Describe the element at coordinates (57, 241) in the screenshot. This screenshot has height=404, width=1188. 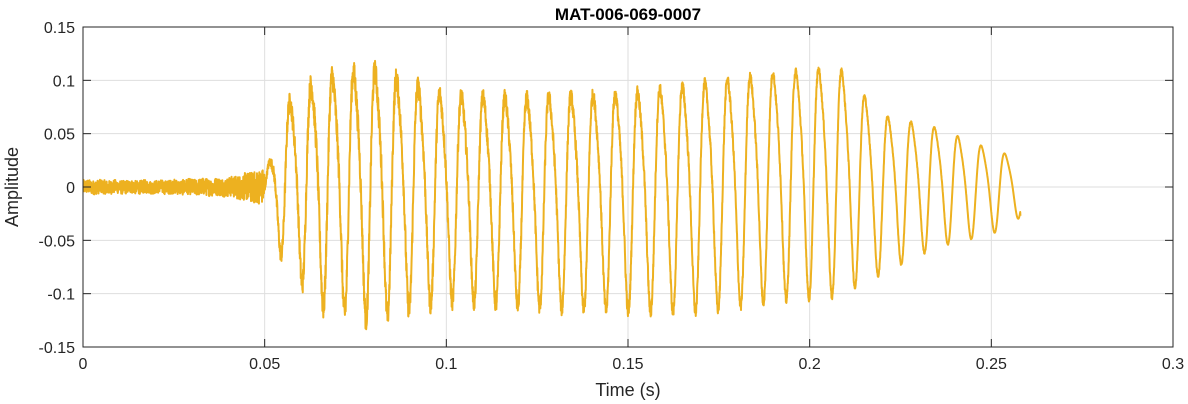
I see `y-tick-label: -0.05` at that location.